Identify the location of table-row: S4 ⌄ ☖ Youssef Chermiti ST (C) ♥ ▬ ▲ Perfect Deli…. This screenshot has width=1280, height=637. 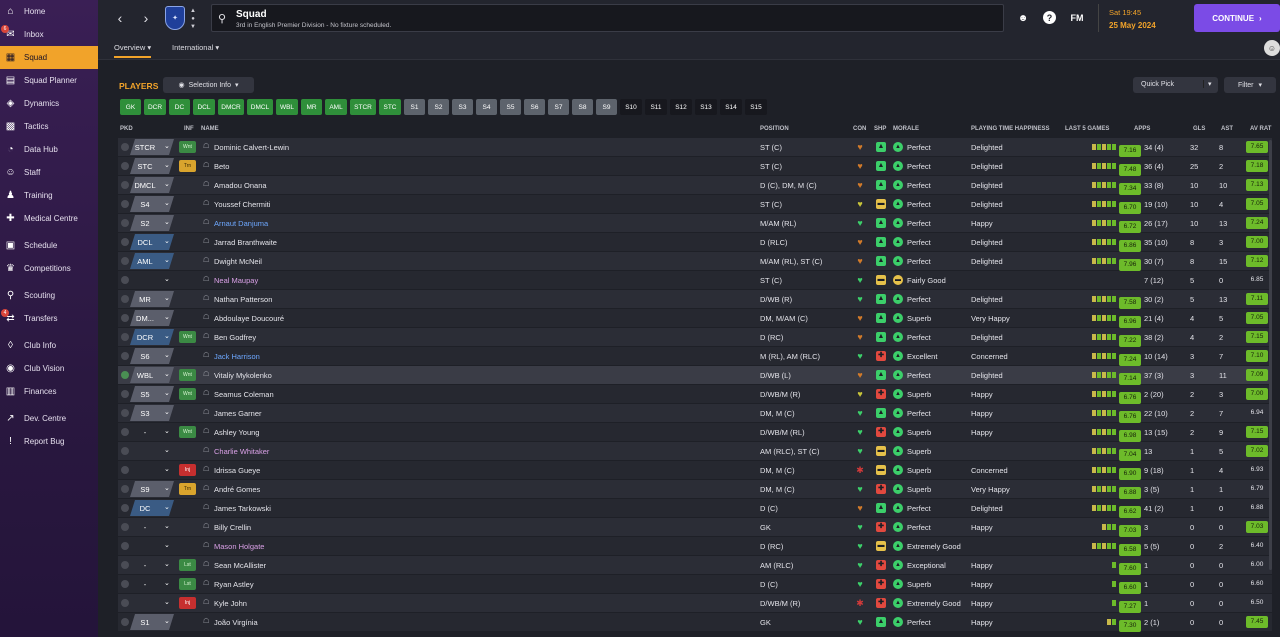
(695, 204).